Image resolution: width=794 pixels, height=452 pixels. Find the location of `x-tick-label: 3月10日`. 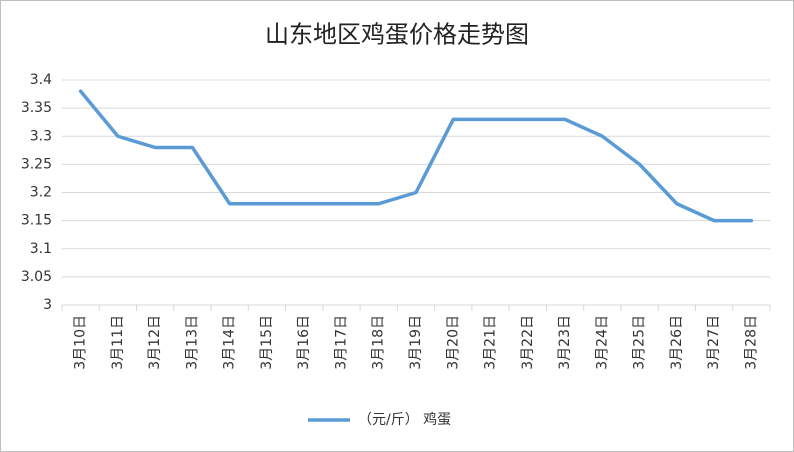

x-tick-label: 3月10日 is located at coordinates (81, 342).